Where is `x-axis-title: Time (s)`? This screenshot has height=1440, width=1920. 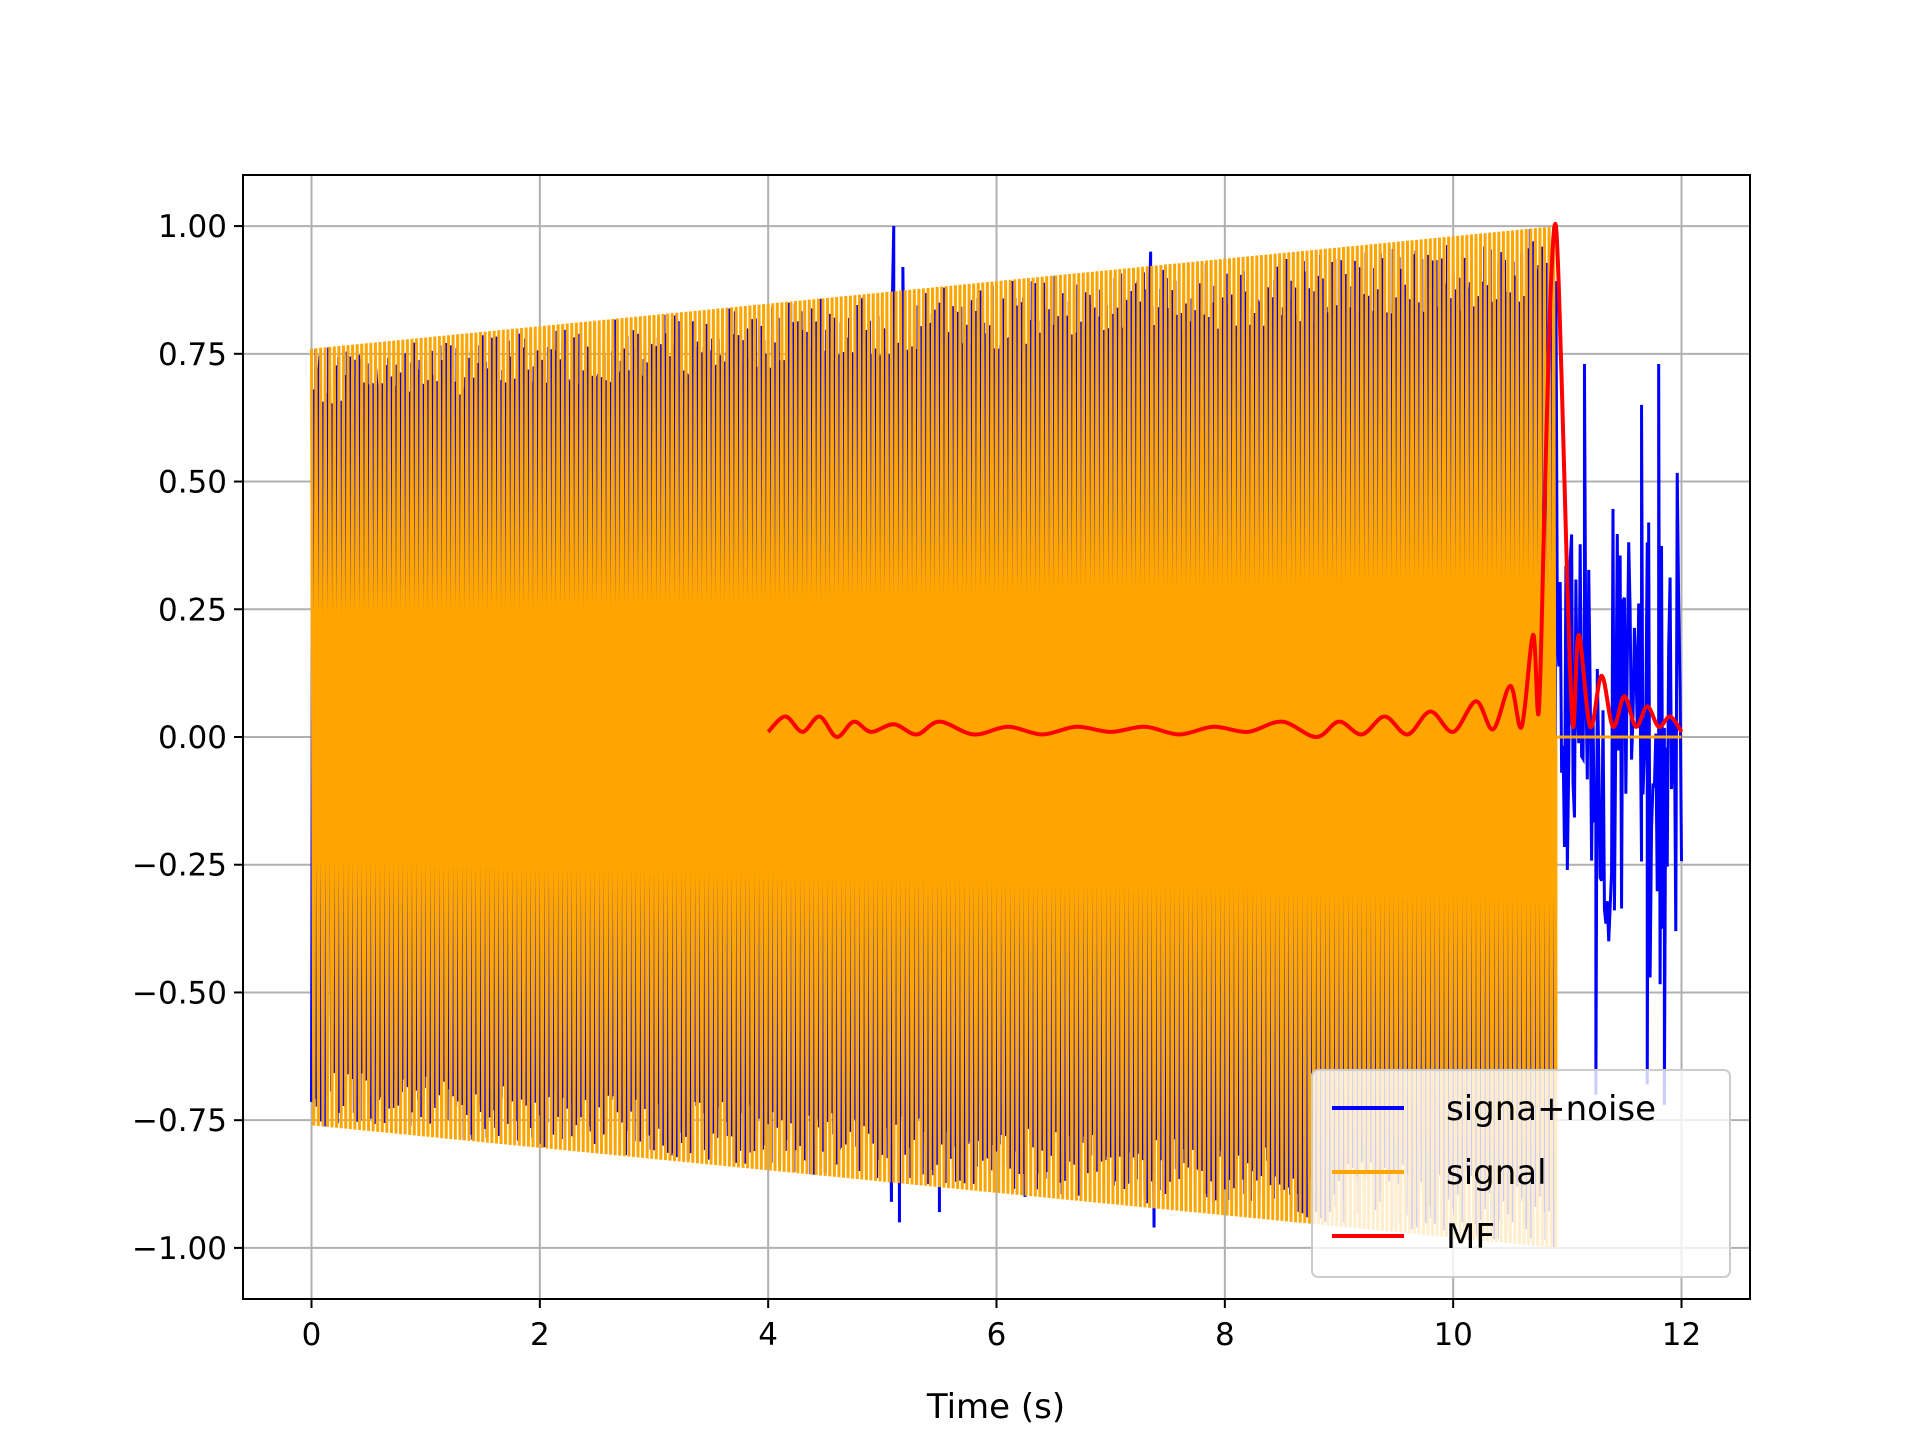 x-axis-title: Time (s) is located at coordinates (995, 1407).